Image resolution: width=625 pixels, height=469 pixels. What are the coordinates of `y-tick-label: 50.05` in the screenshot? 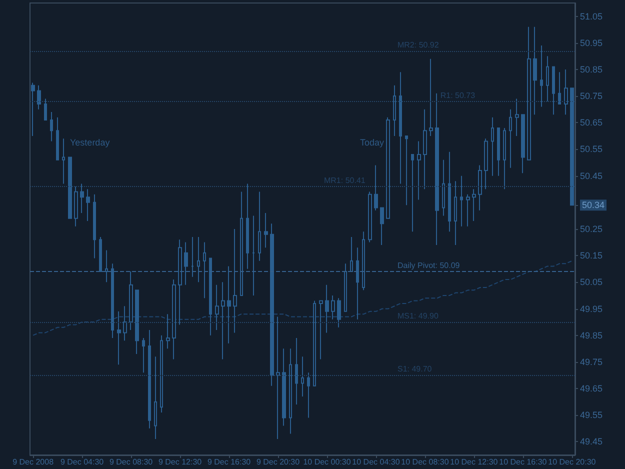 It's located at (591, 282).